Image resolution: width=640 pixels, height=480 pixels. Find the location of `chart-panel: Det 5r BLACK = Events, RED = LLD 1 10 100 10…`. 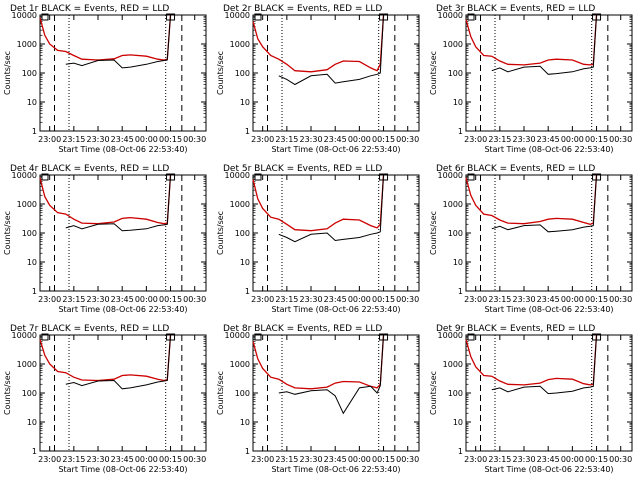

chart-panel: Det 5r BLACK = Events, RED = LLD 1 10 100 10… is located at coordinates (318, 239).